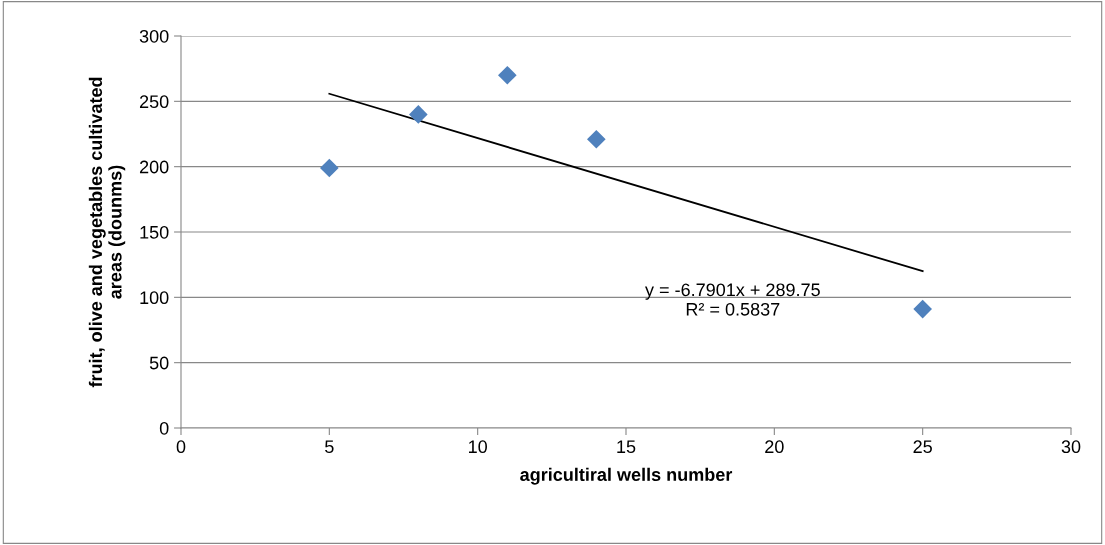 This screenshot has width=1105, height=545. I want to click on y-tick-label: 150, so click(154, 232).